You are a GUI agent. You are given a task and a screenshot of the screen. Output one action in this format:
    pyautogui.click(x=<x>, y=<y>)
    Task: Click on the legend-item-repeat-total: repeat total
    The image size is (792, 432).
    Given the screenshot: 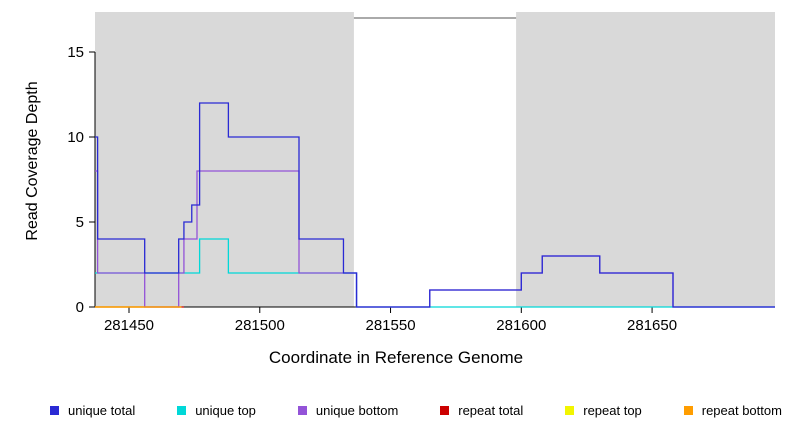 What is the action you would take?
    pyautogui.click(x=481, y=410)
    